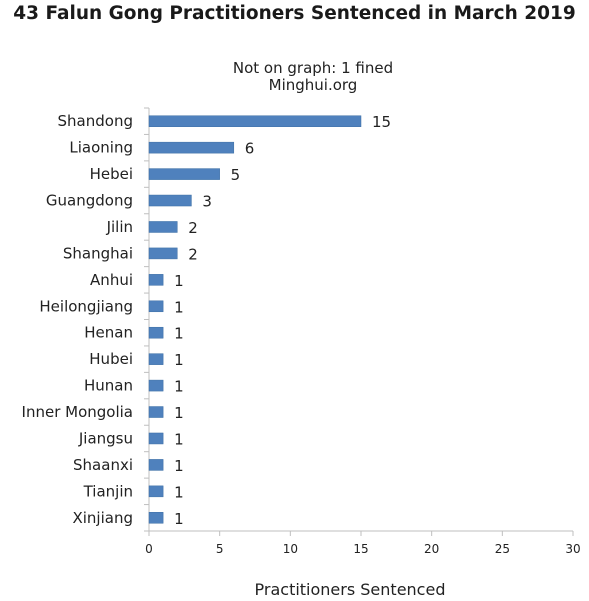  I want to click on x-tick-label: 0, so click(149, 549).